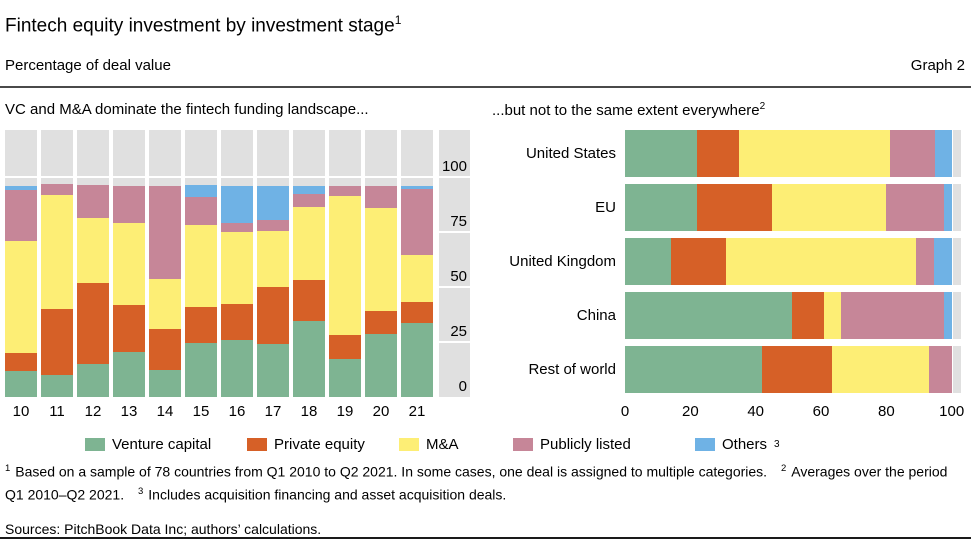  I want to click on footnote-3-marker: 3, so click(141, 491).